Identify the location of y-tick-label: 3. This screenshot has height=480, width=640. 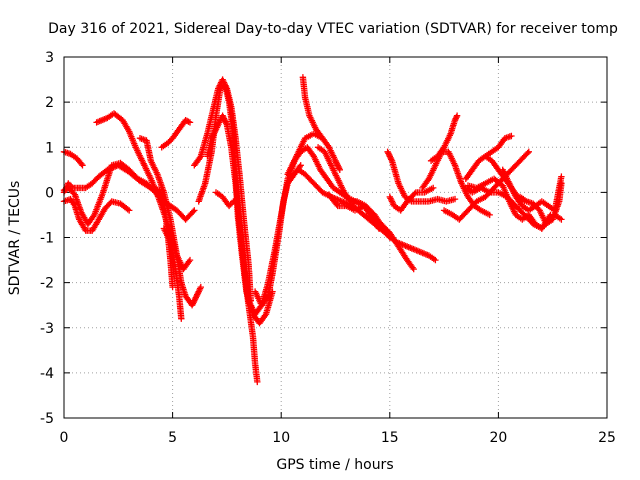
(49, 58).